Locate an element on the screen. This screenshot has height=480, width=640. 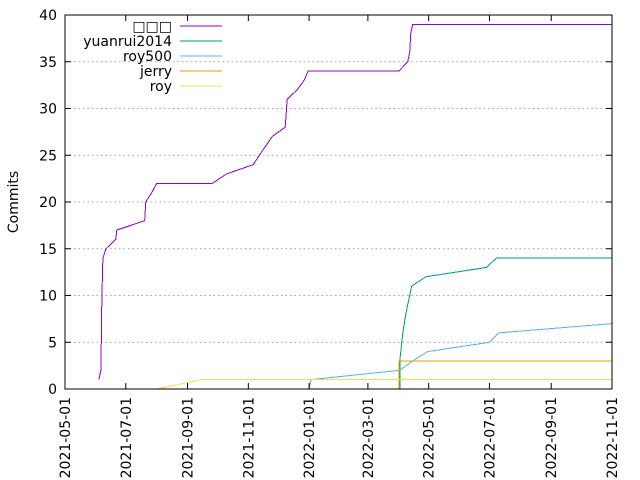
x-tick-label: 2022-11-01 is located at coordinates (613, 437).